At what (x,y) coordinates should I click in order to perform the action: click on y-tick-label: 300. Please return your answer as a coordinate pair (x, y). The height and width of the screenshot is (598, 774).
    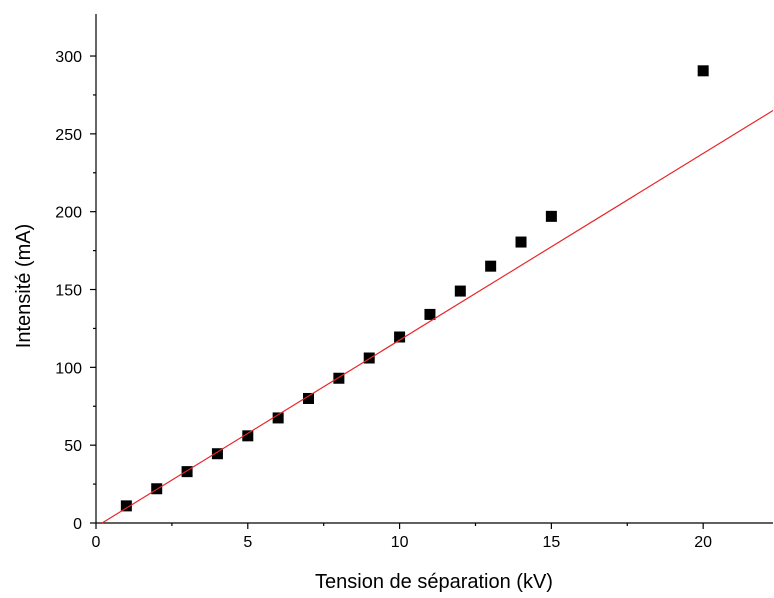
    Looking at the image, I should click on (68, 57).